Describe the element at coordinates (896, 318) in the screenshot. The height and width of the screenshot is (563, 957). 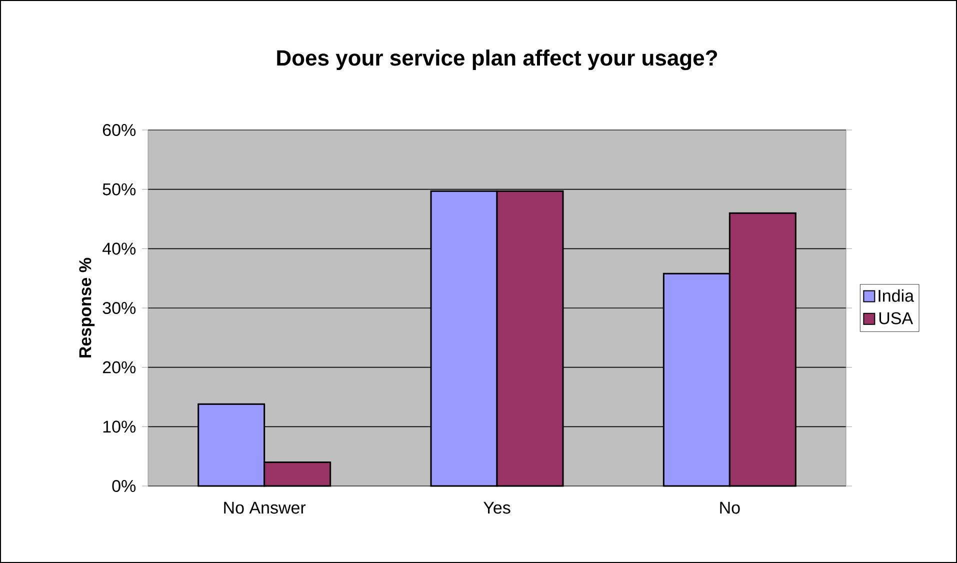
I see `legend-label: USA` at that location.